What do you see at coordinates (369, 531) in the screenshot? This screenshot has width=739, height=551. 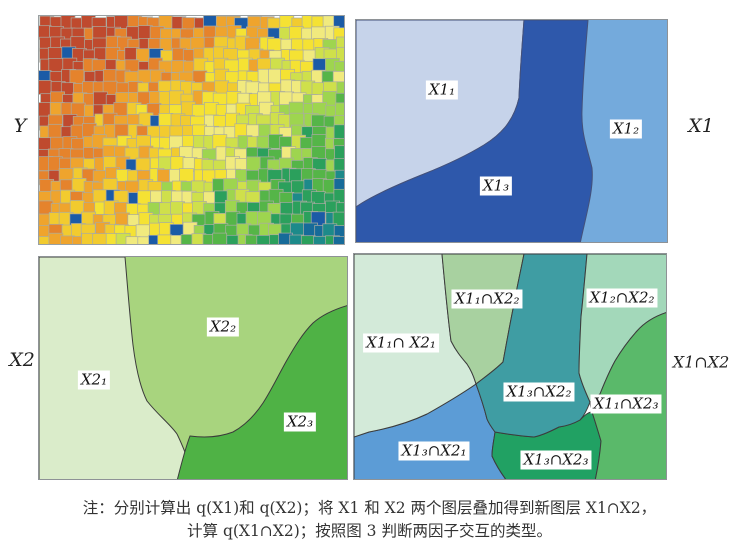 I see `caption-line-2: 计算 q(X1∩X2)；按照图 3 判断两因子交互的类型。` at bounding box center [369, 531].